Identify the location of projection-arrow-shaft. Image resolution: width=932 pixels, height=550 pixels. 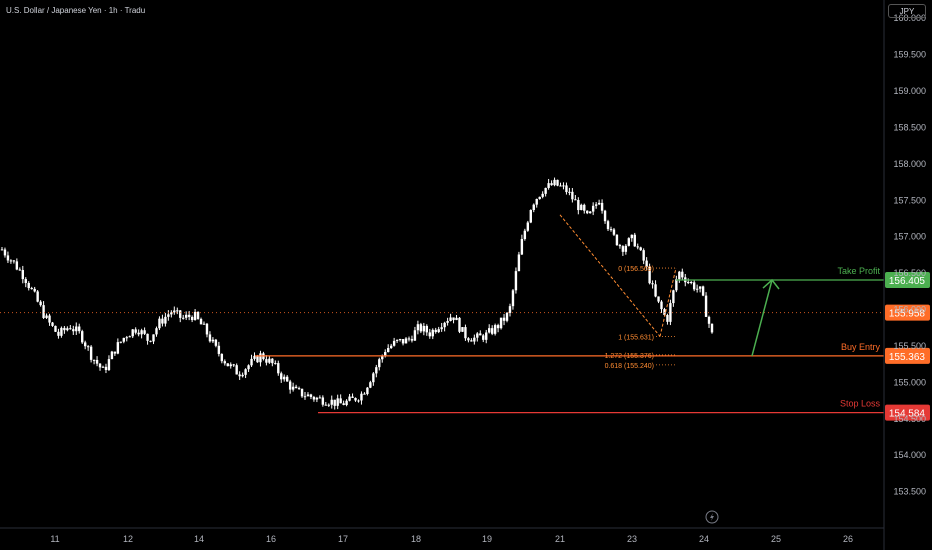
(762, 318).